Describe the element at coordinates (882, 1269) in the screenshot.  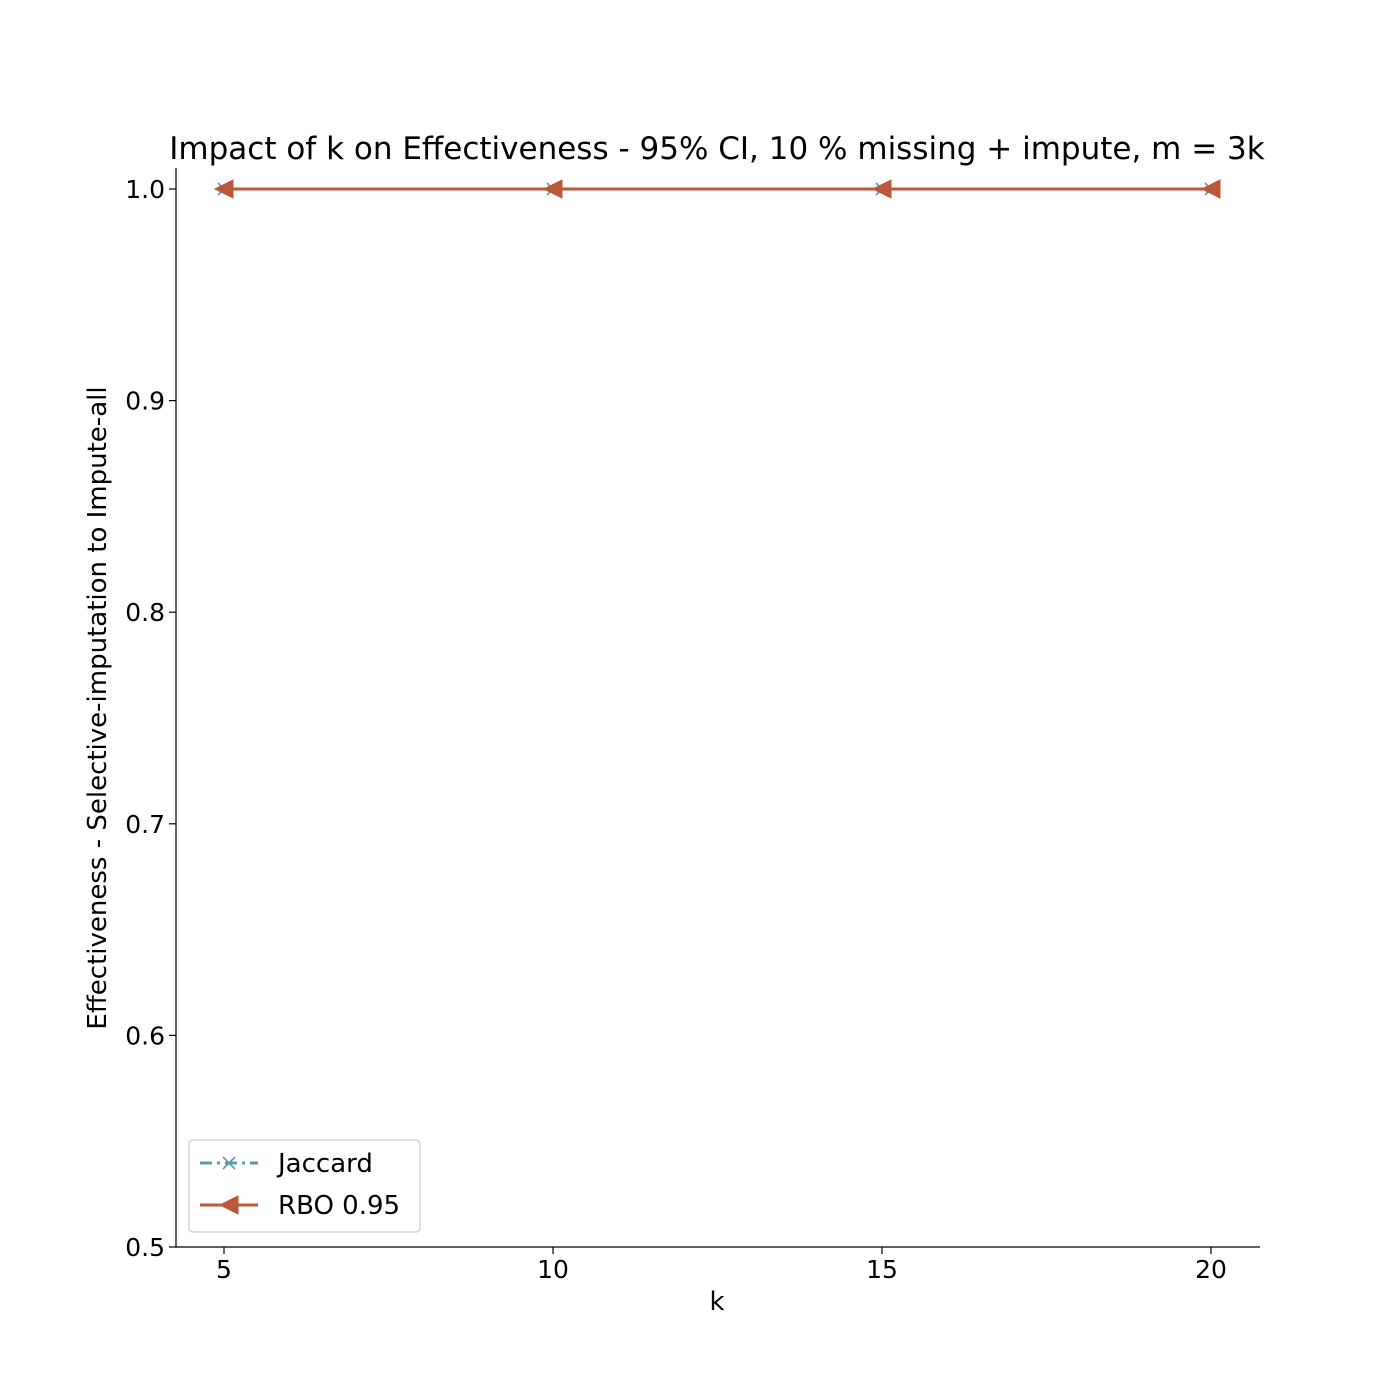
I see `x-tick-label: 15` at that location.